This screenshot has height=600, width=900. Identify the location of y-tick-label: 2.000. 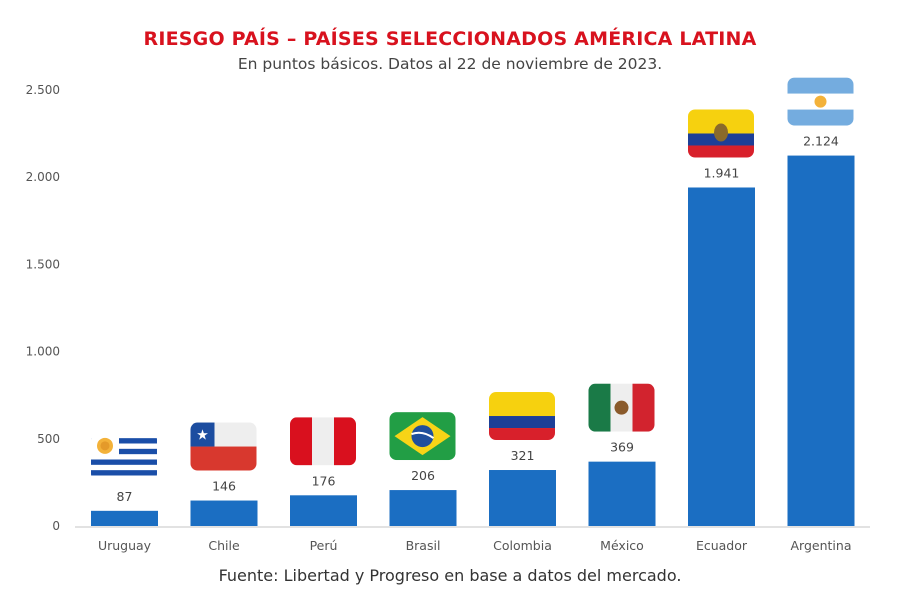
(43, 177).